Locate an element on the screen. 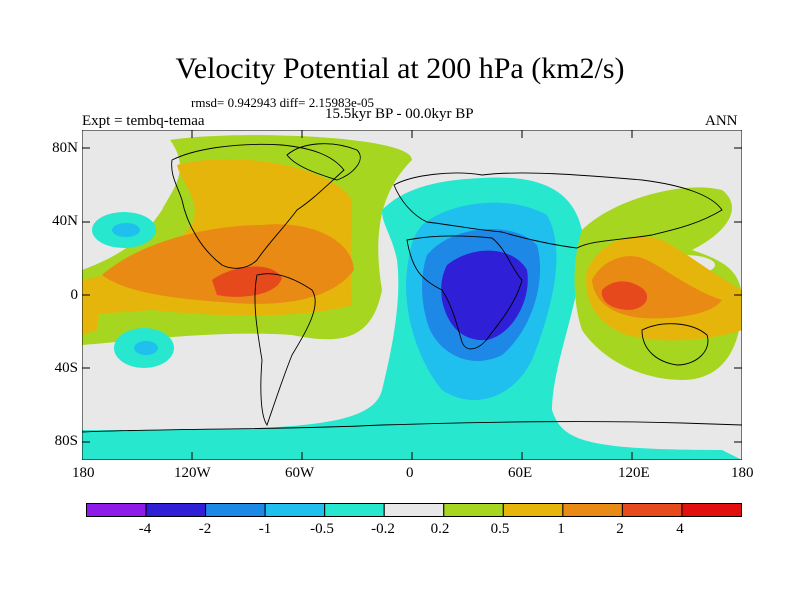 The image size is (800, 600). x-tick-label: 0 is located at coordinates (410, 473).